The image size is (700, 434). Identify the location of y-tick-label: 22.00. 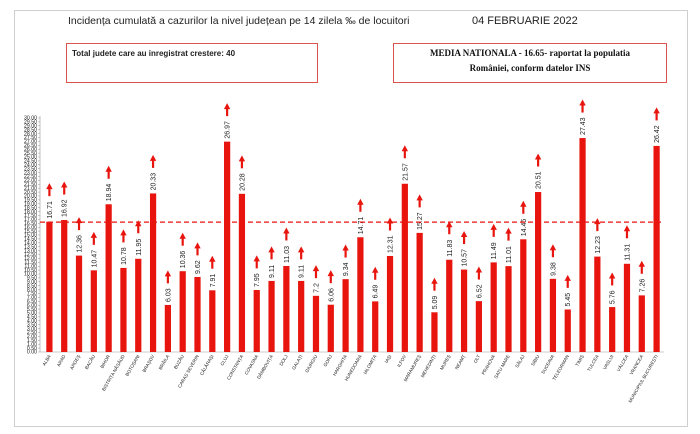
(30, 181).